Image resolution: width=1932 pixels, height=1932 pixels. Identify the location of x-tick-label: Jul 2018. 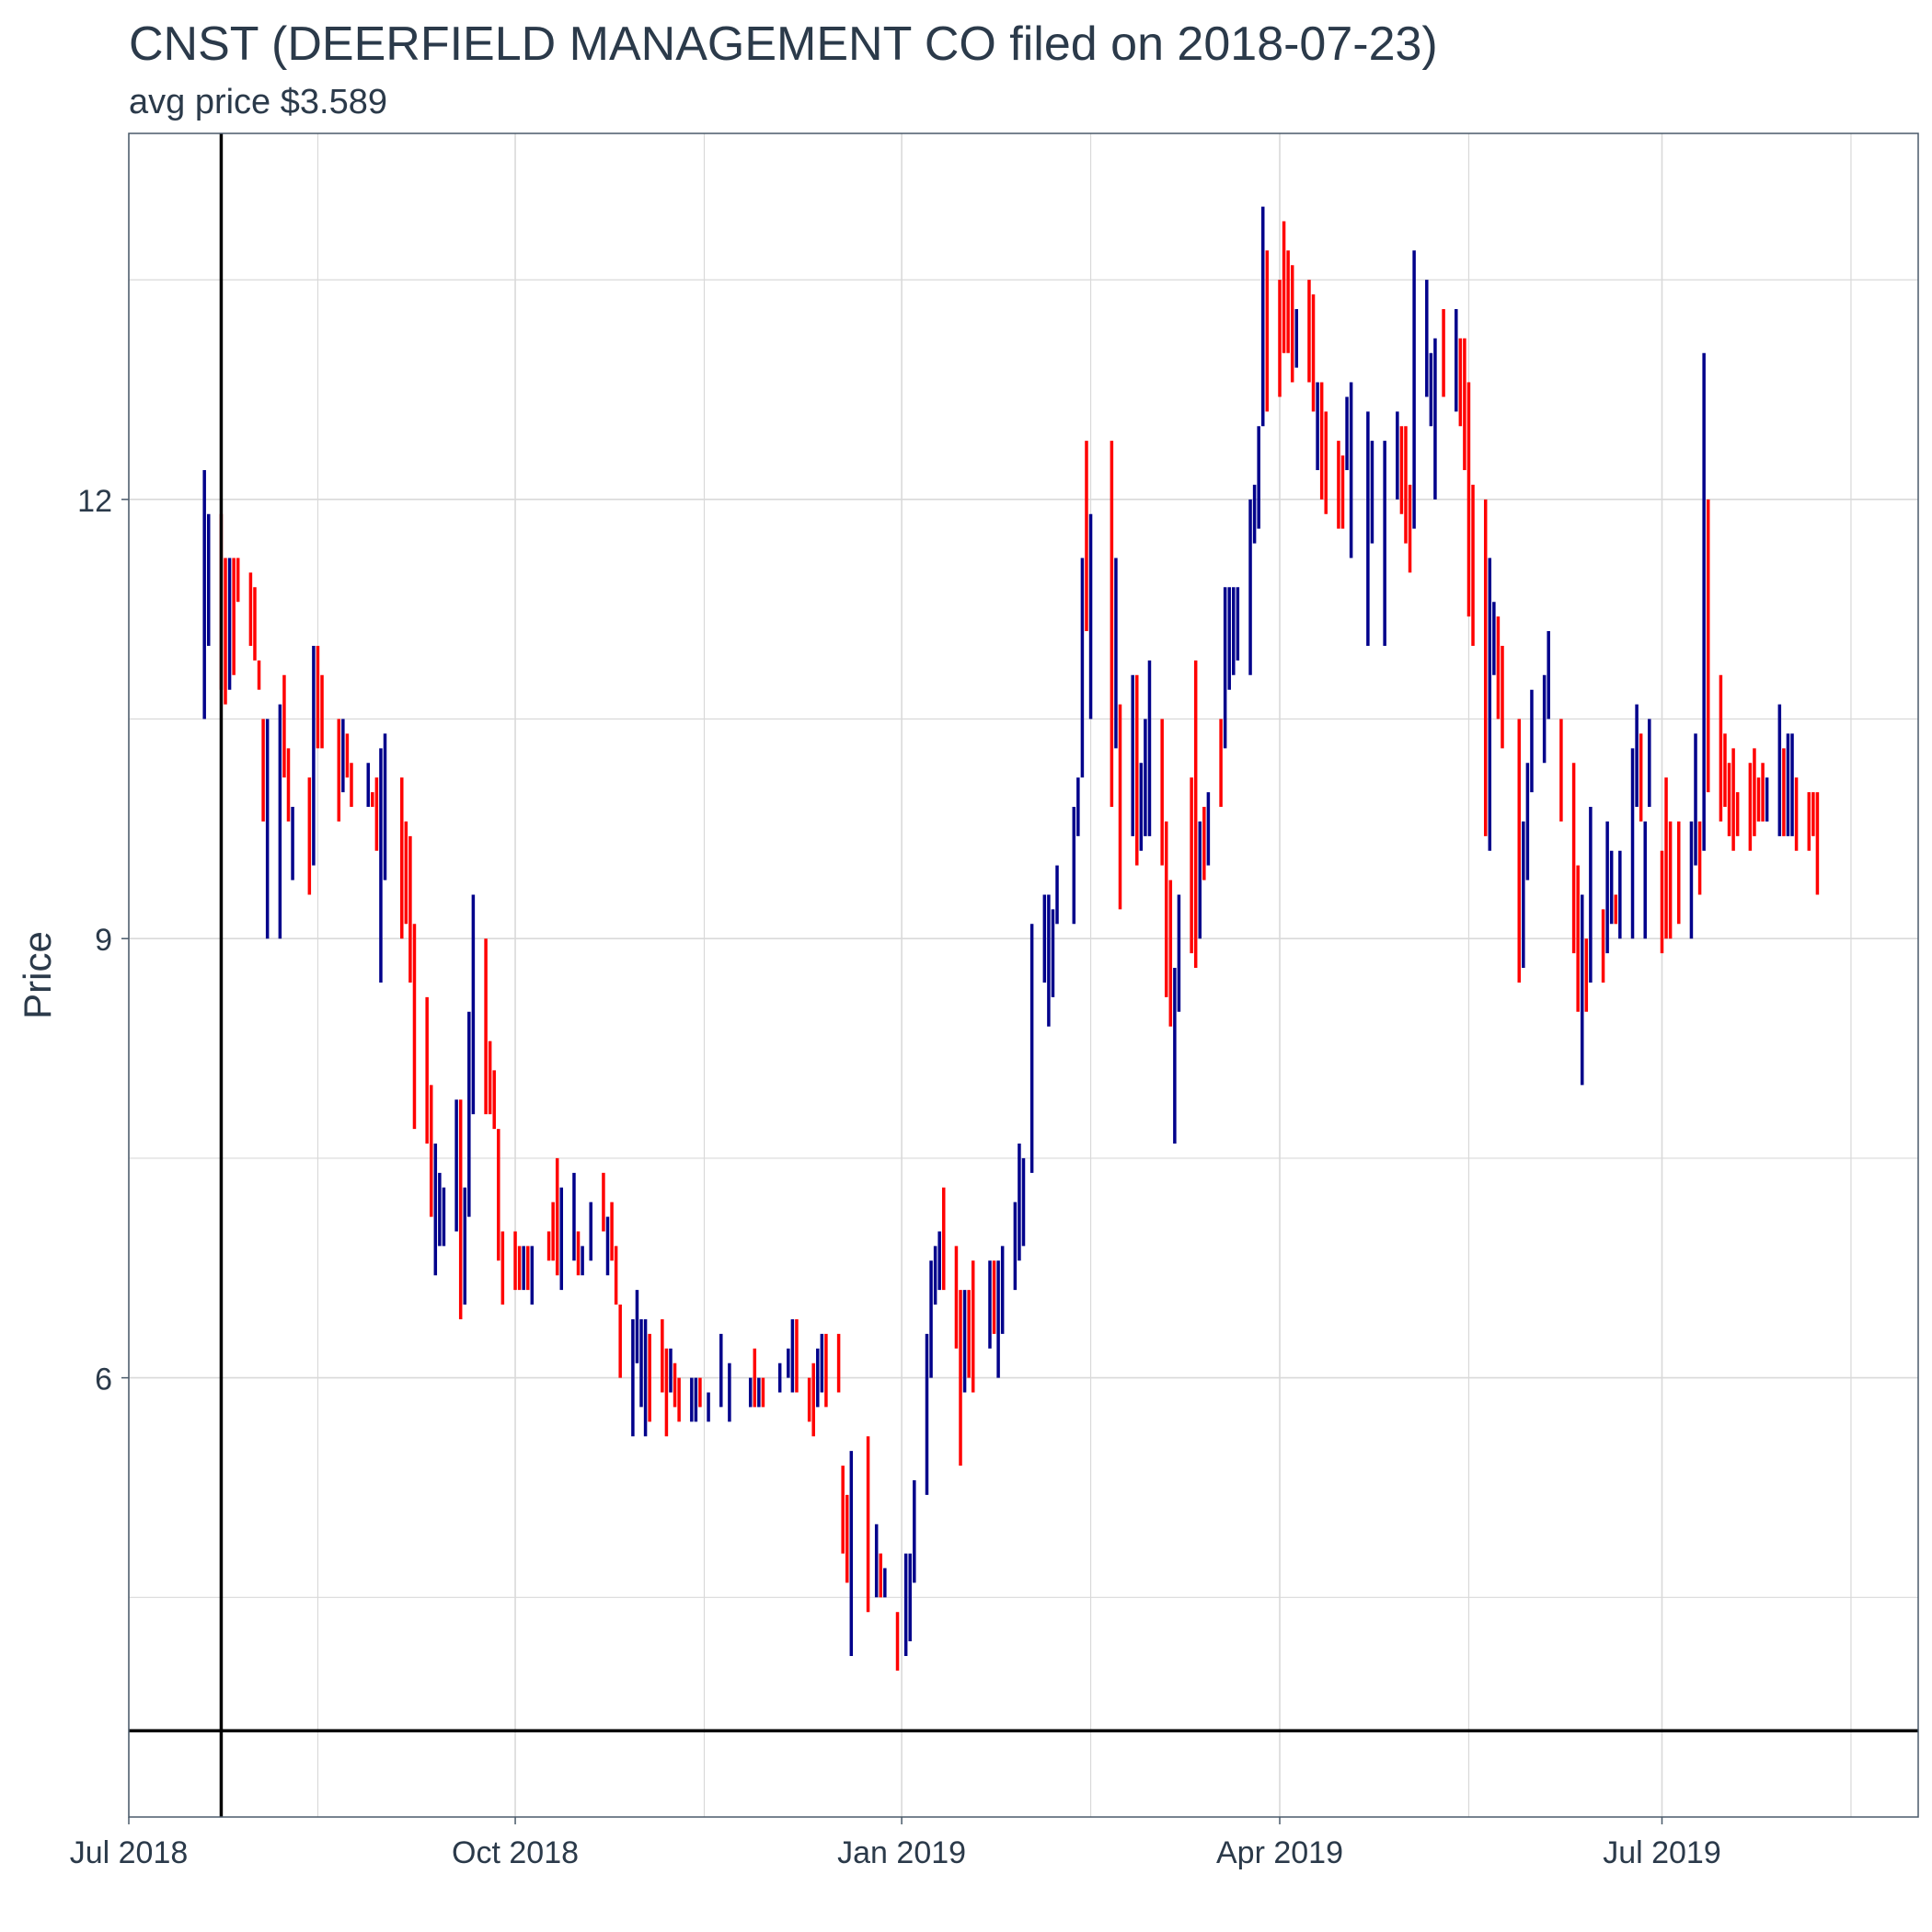
(129, 1852).